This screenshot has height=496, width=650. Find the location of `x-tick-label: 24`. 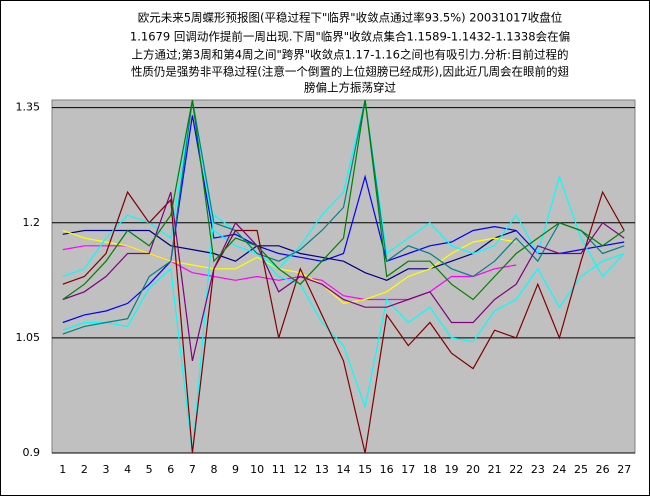

x-tick-label: 24 is located at coordinates (559, 469).